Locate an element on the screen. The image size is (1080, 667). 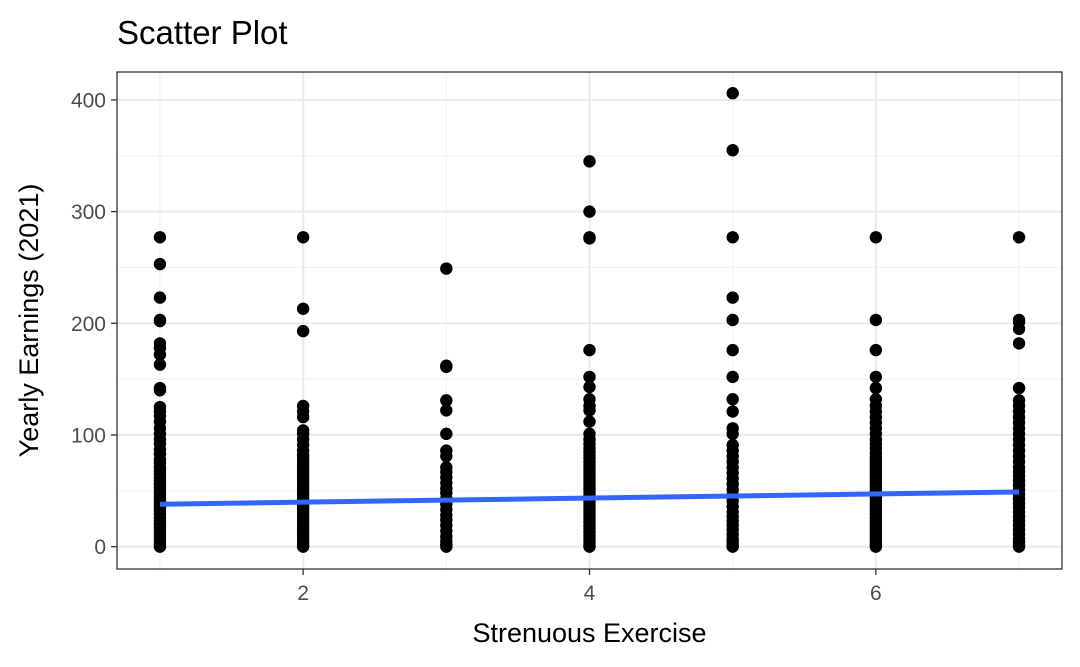
y-axis-title: Yearly Earnings (2021) is located at coordinates (29, 321).